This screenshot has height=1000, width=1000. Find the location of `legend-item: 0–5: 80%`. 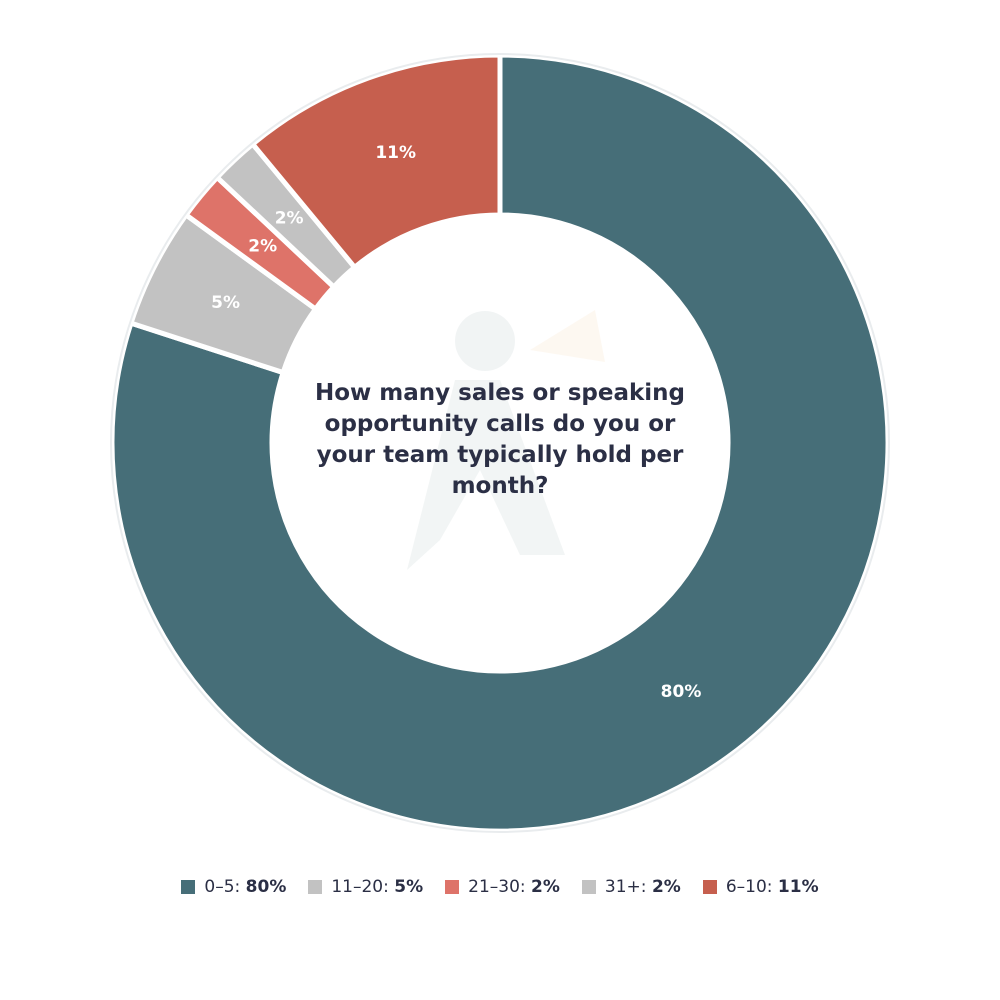

legend-item: 0–5: 80% is located at coordinates (233, 887).